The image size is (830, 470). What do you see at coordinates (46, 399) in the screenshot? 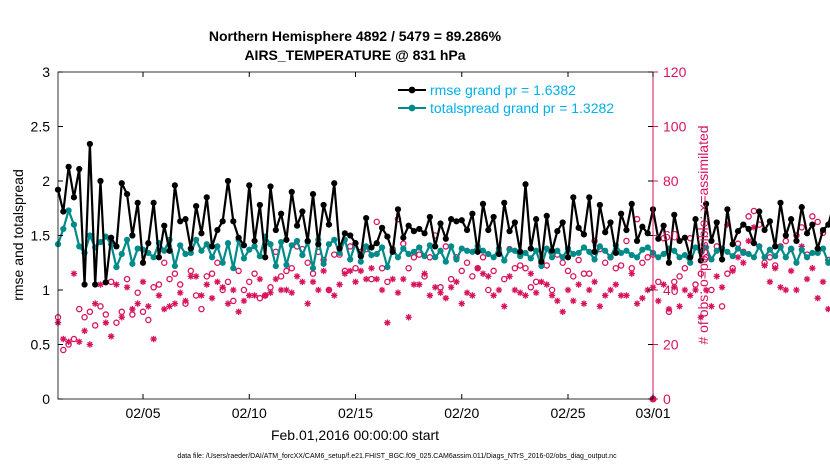
I see `y-tick-label: 0` at bounding box center [46, 399].